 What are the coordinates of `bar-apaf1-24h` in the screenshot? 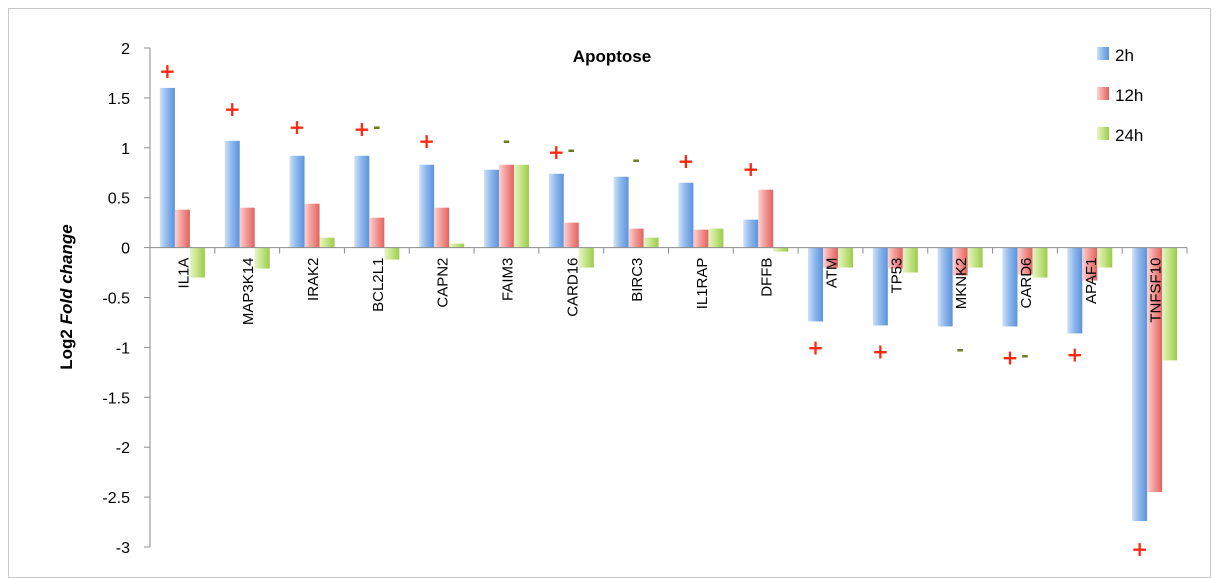 It's located at (1105, 257).